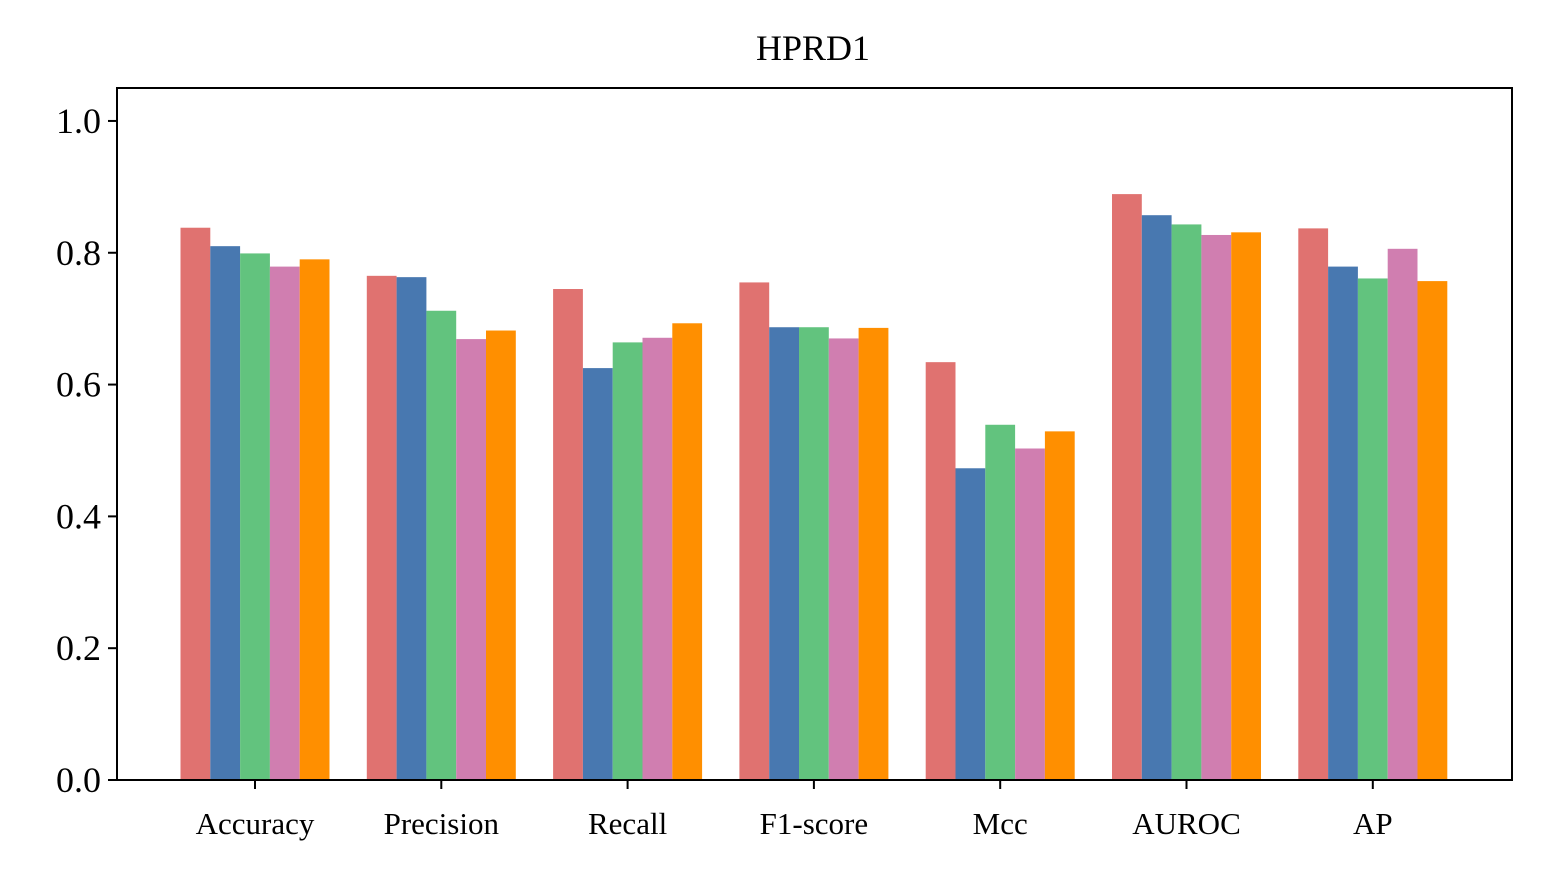 The width and height of the screenshot is (1541, 874). I want to click on y-tick-label: 0.2, so click(78, 648).